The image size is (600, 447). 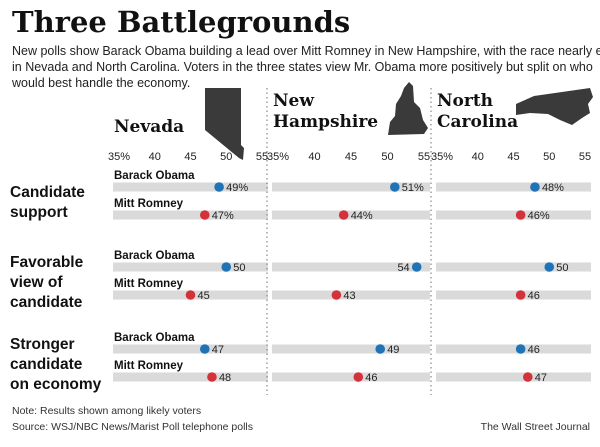 I want to click on data-label: 44%, so click(x=362, y=216).